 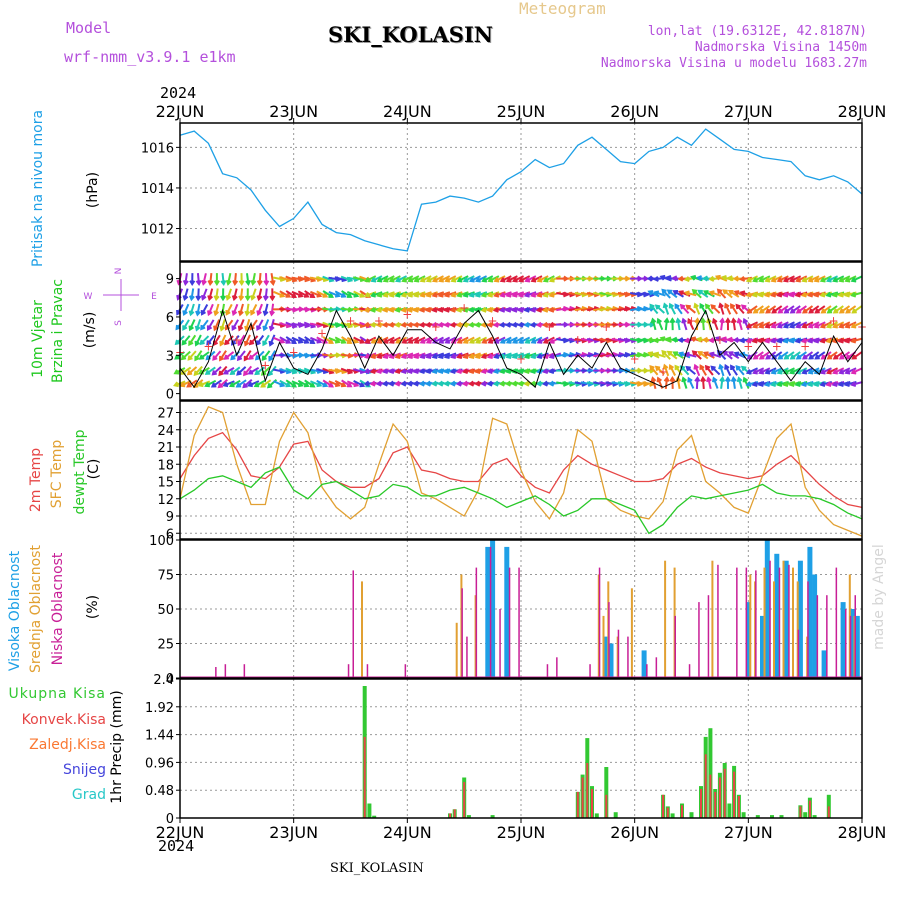 I want to click on y-tick-label: 9, so click(x=170, y=280).